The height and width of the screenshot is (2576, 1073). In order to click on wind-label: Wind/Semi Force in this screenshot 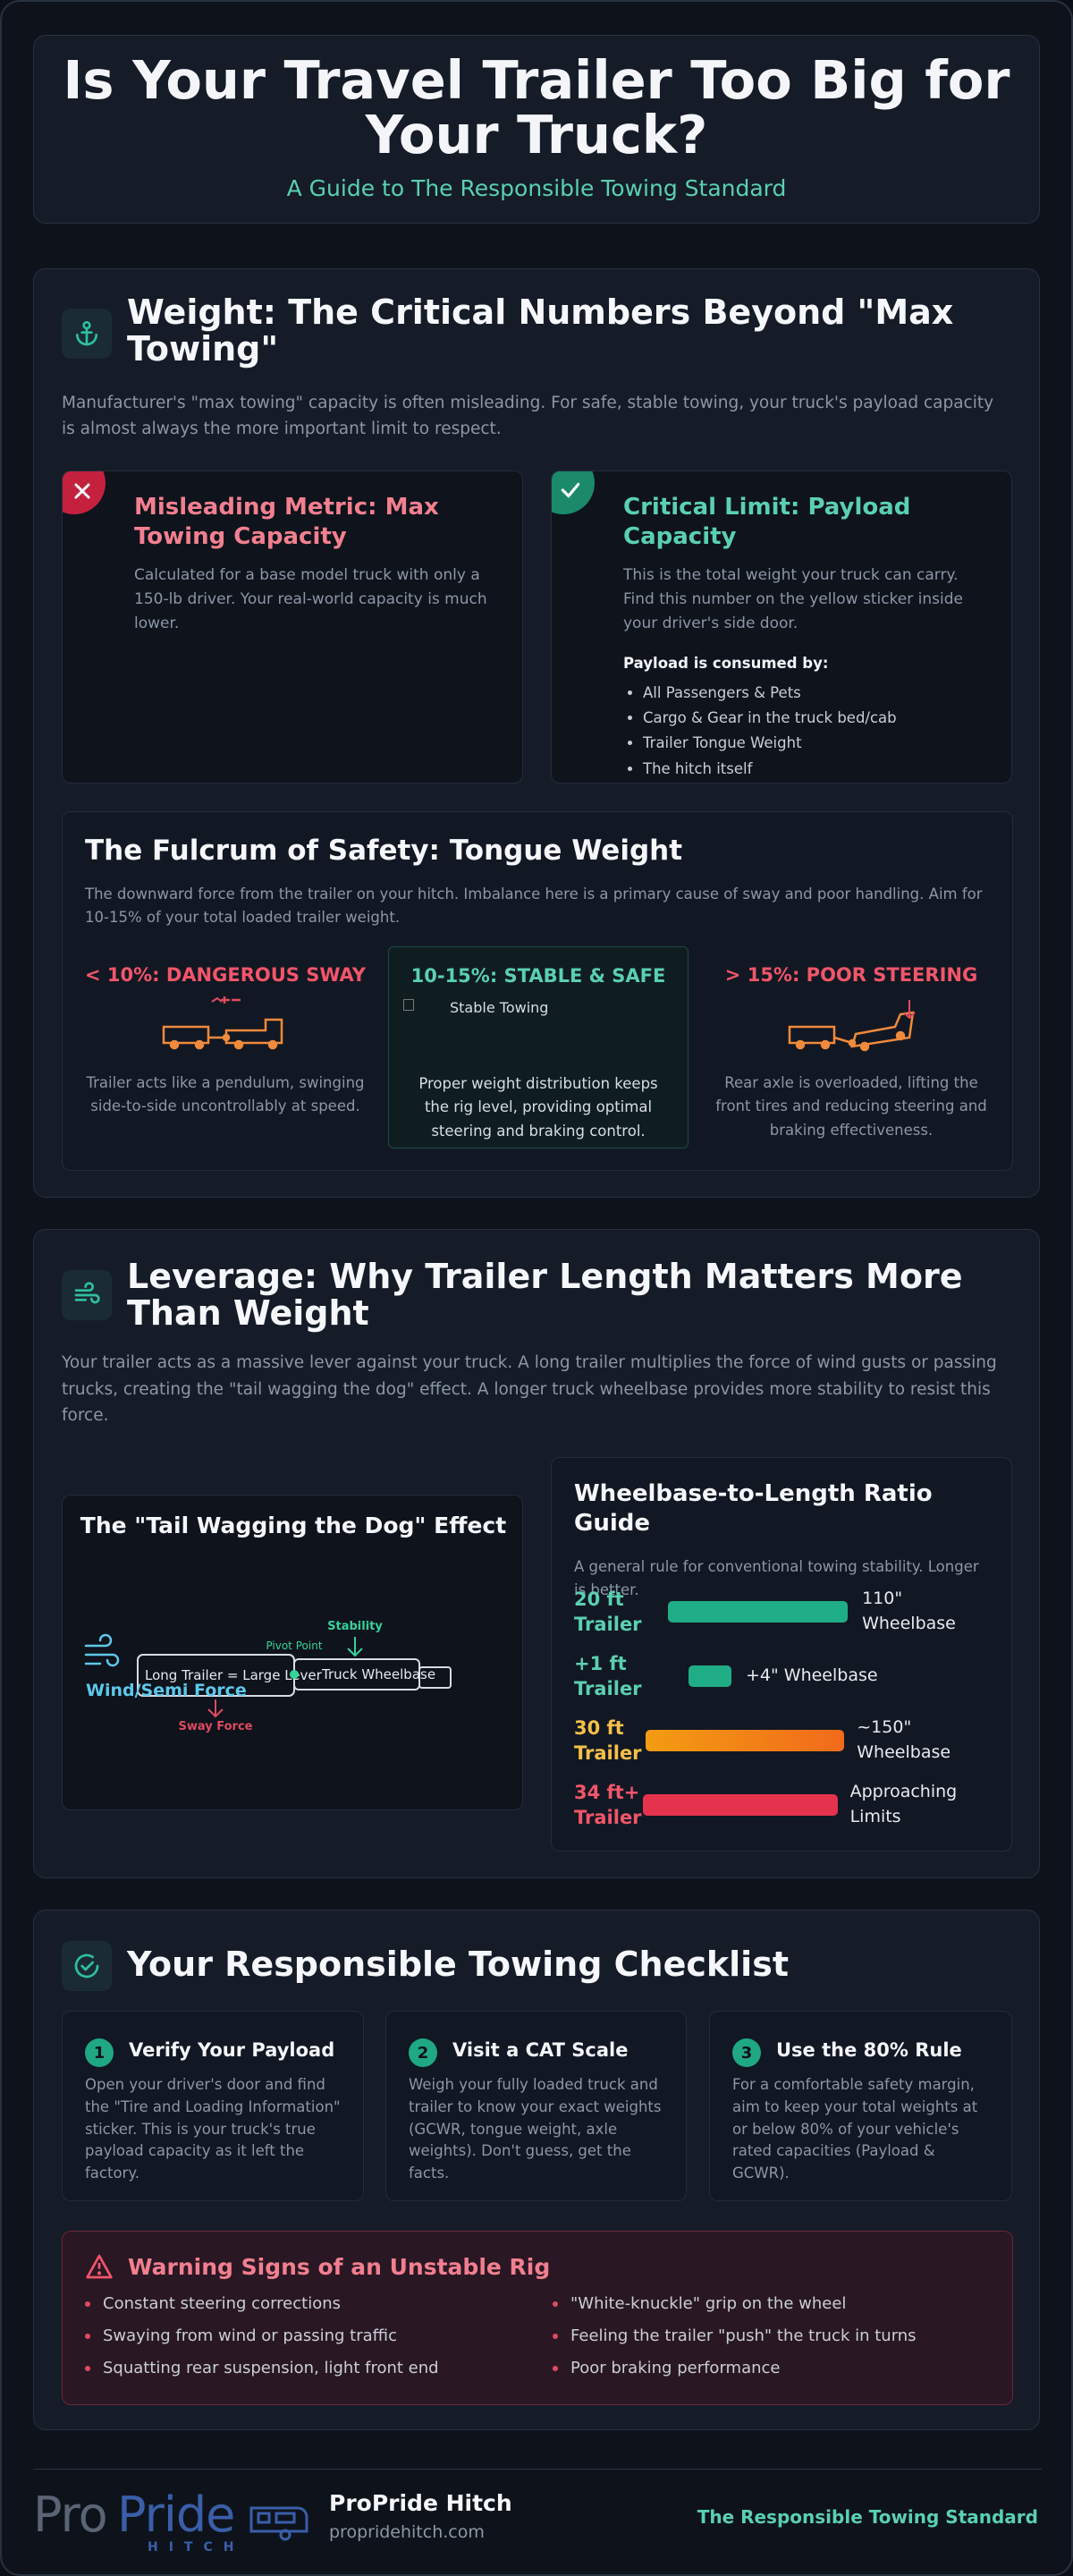, I will do `click(166, 1690)`.